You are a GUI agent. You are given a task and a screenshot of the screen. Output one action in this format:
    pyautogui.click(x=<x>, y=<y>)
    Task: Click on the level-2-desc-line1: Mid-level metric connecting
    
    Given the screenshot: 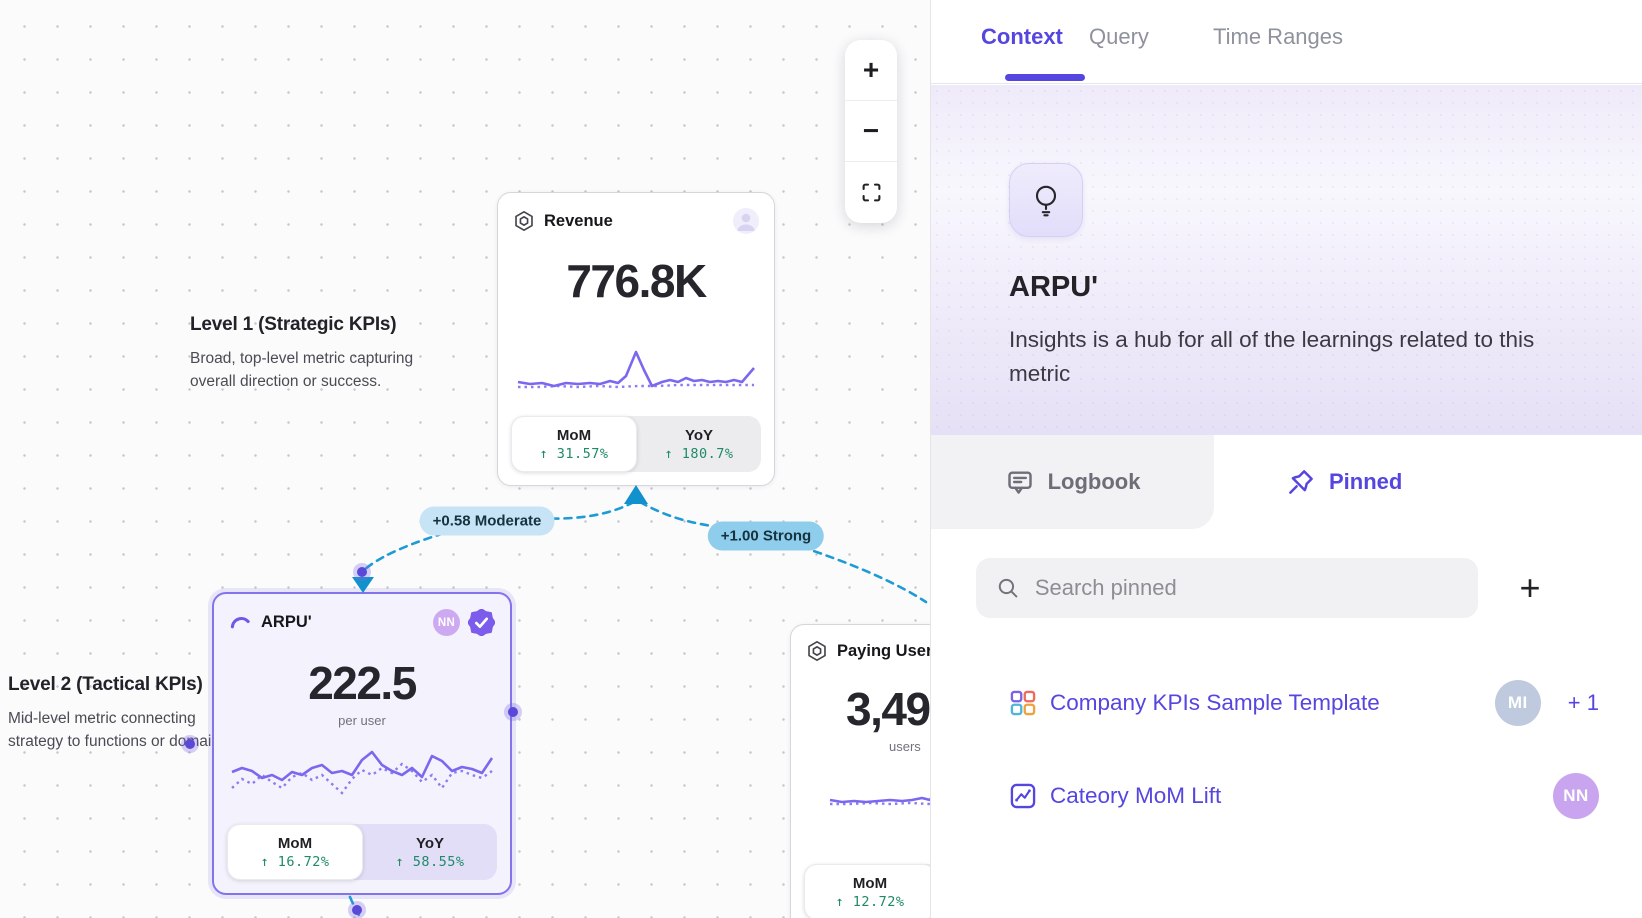 What is the action you would take?
    pyautogui.click(x=102, y=718)
    